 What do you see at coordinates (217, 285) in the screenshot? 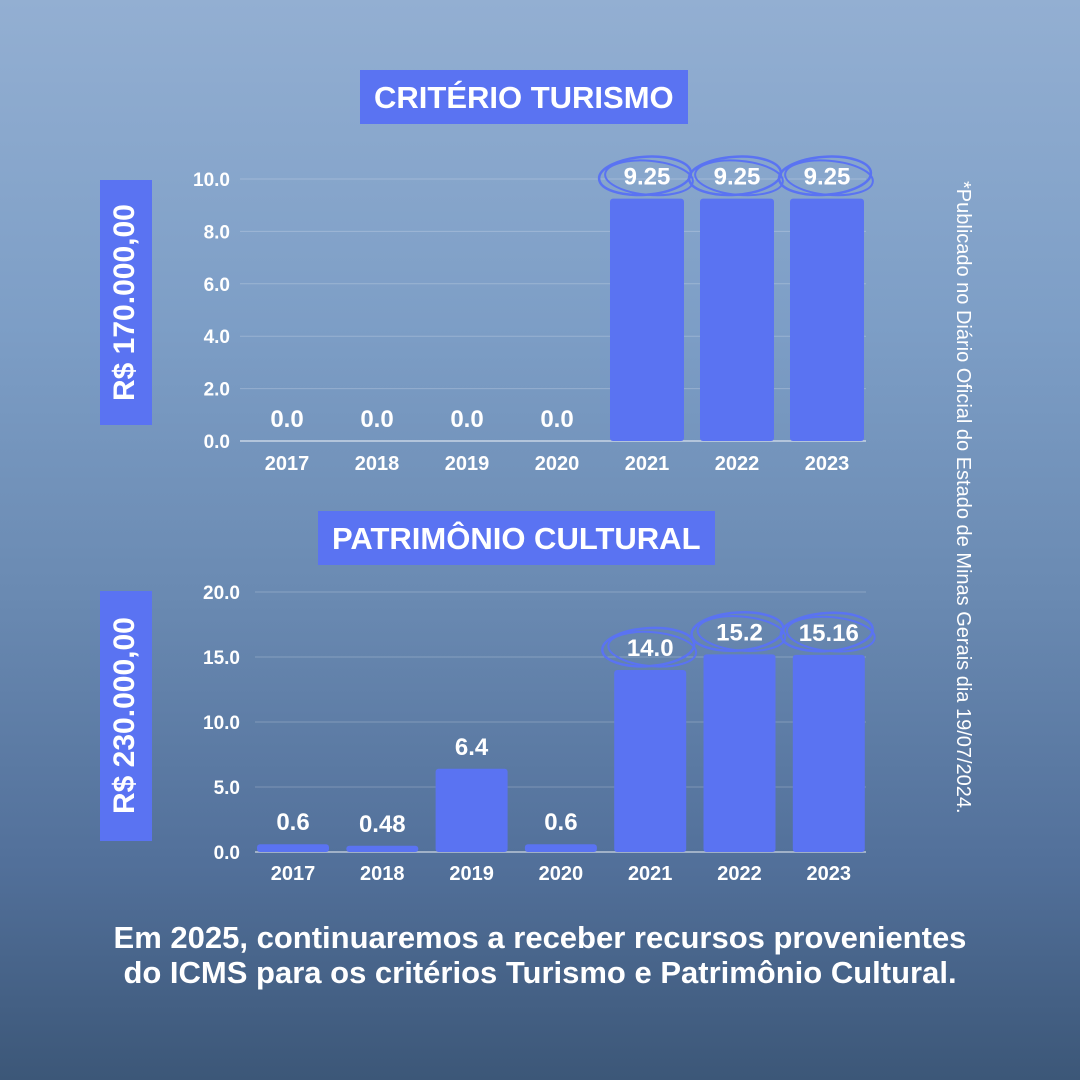
I see `y-tick-label: 6.0` at bounding box center [217, 285].